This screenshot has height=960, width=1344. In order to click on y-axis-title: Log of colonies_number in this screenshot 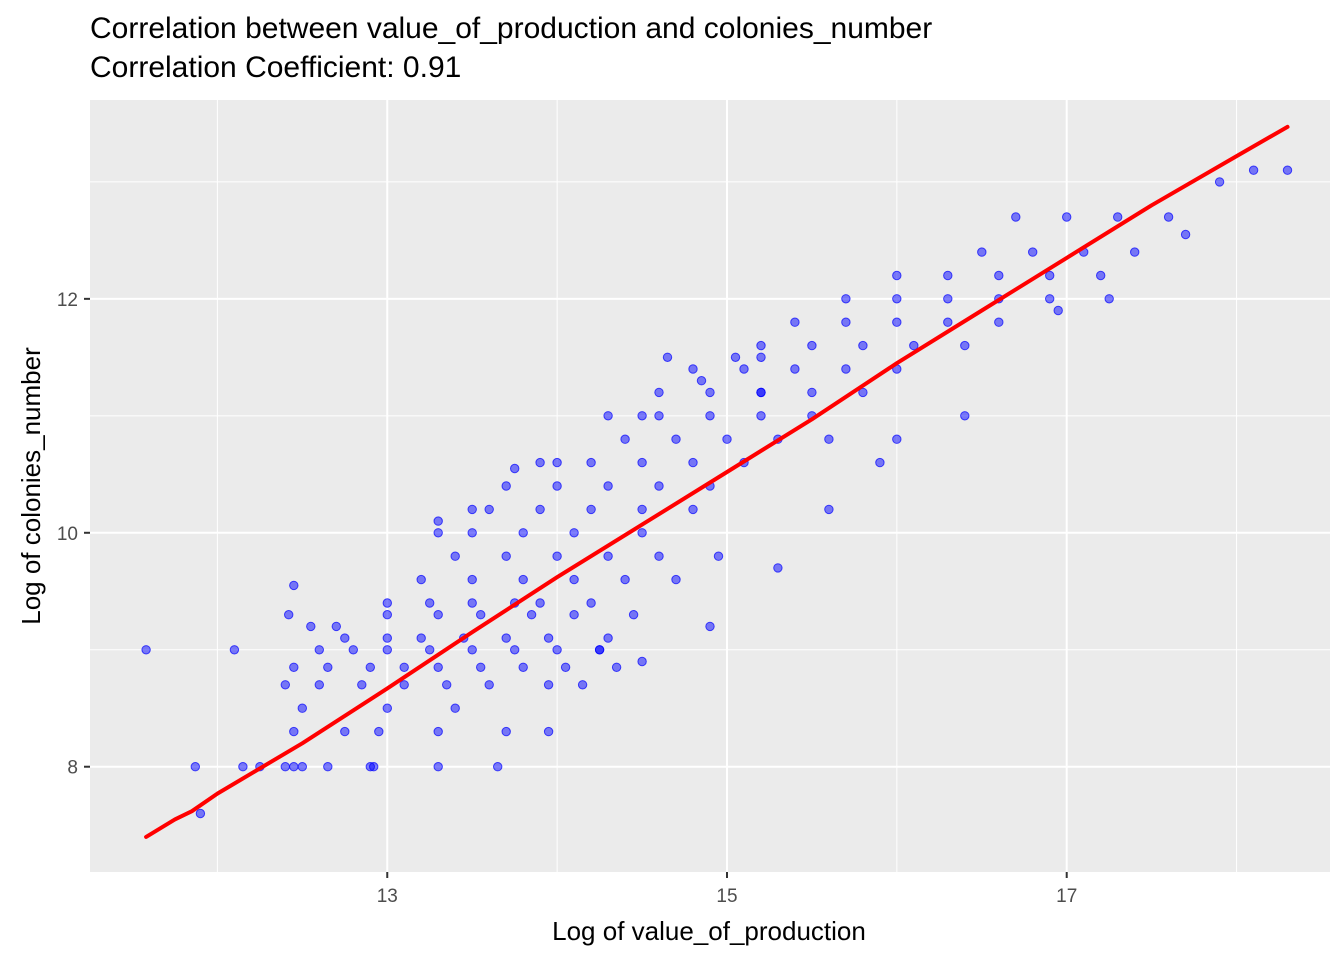, I will do `click(31, 486)`.